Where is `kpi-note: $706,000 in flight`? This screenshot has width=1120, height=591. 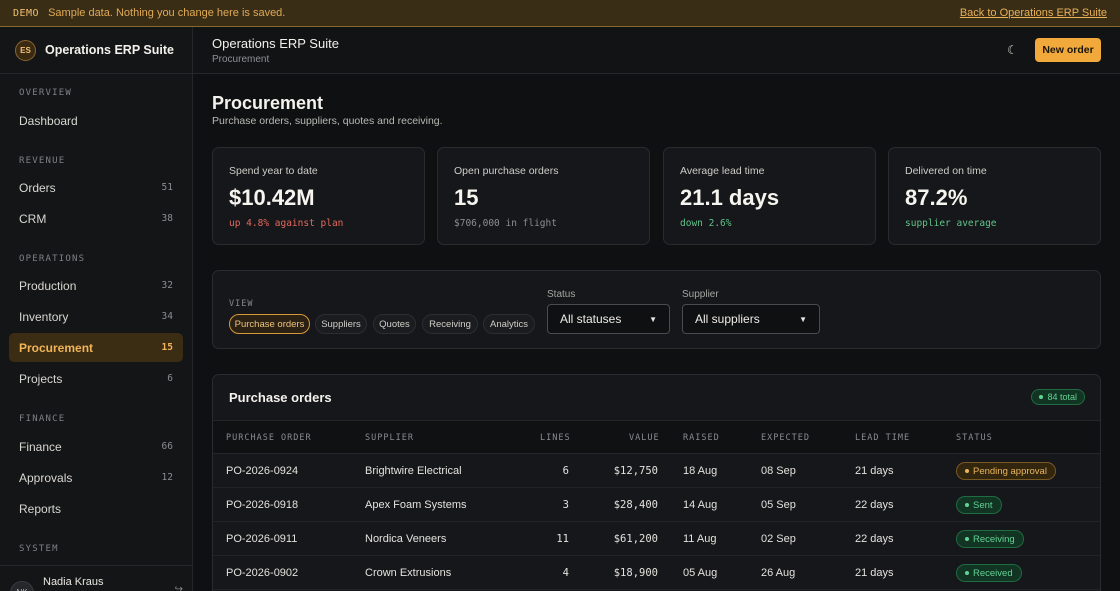 kpi-note: $706,000 in flight is located at coordinates (505, 223).